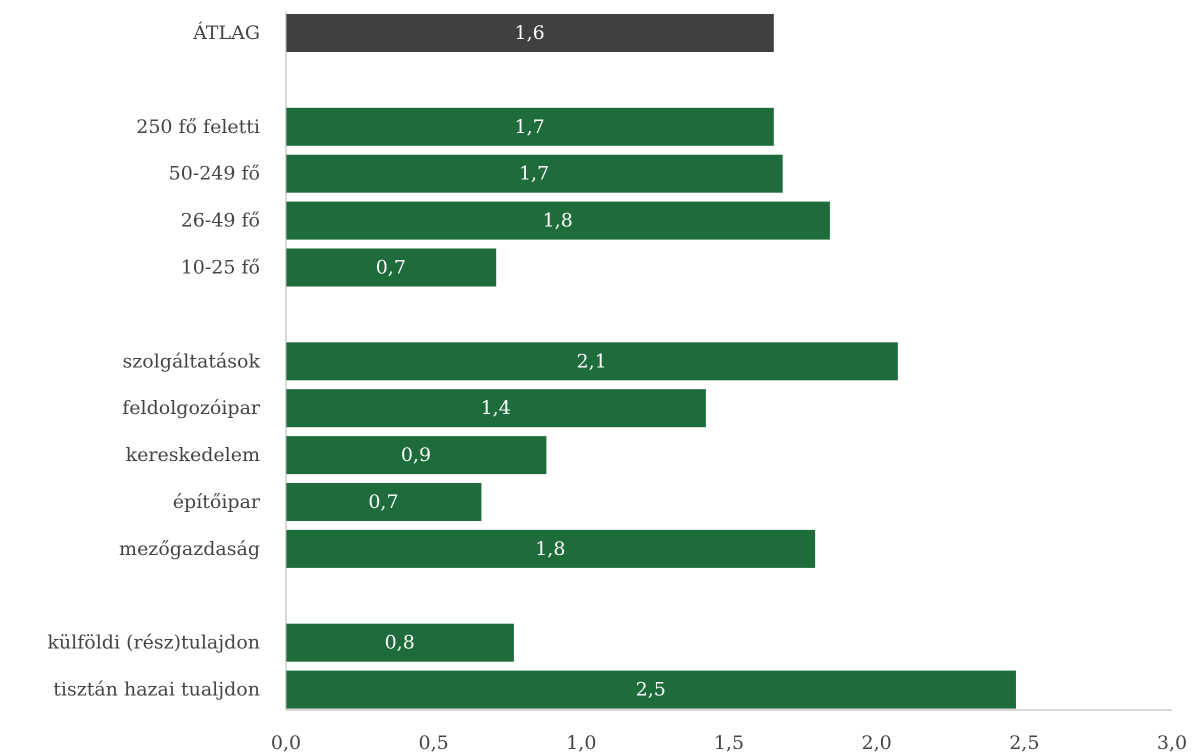 The image size is (1197, 756). What do you see at coordinates (1024, 743) in the screenshot?
I see `x-tick-label-5: 2,5` at bounding box center [1024, 743].